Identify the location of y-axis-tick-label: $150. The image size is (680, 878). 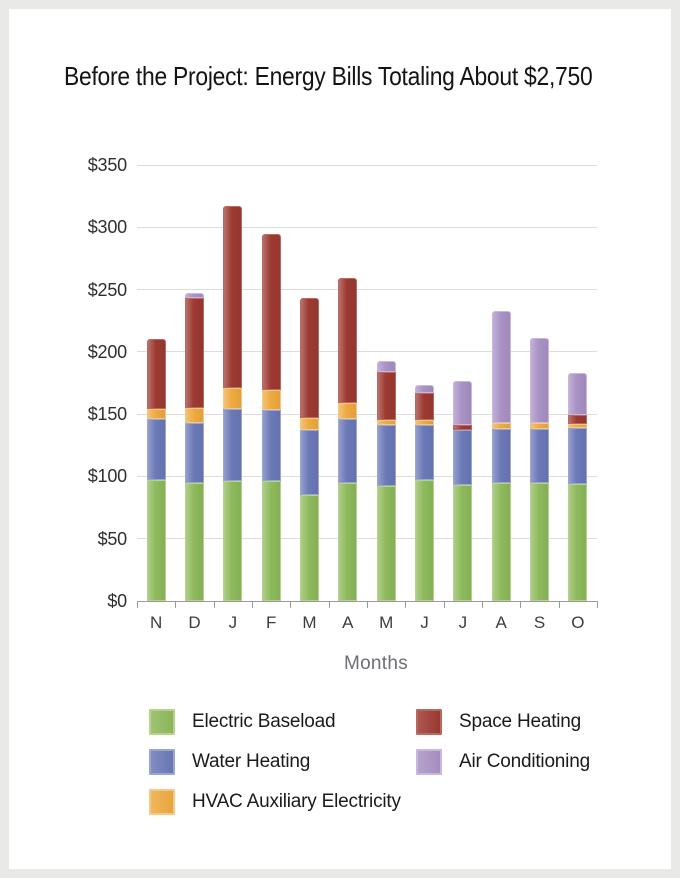
(107, 414).